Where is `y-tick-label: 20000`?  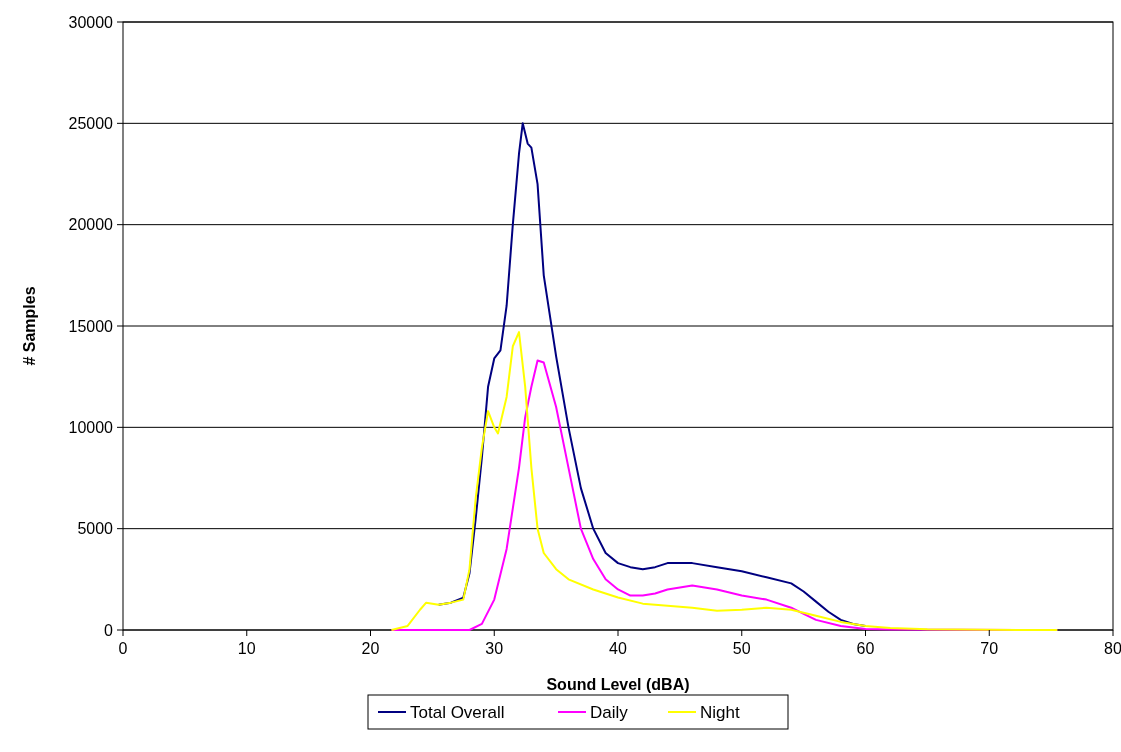 y-tick-label: 20000 is located at coordinates (91, 225).